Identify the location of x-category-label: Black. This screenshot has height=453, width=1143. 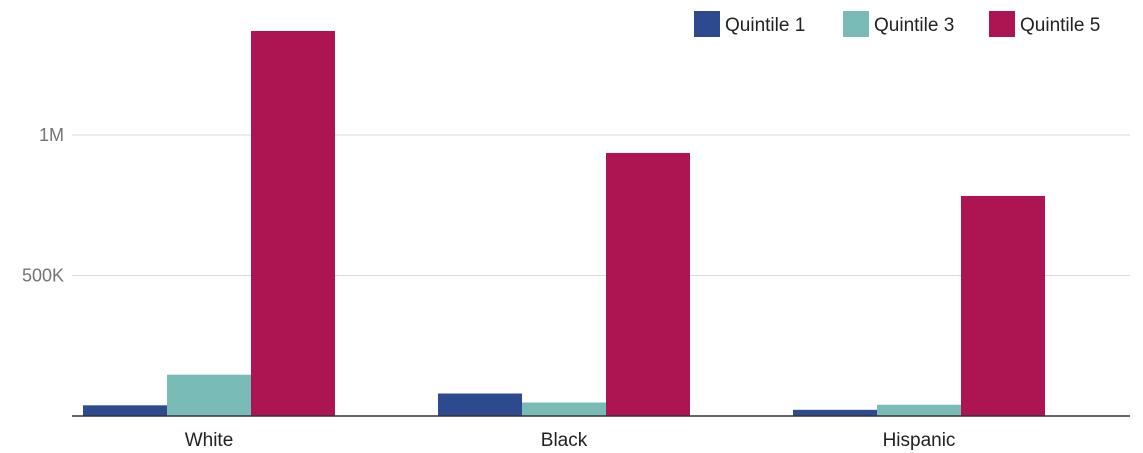
(564, 440).